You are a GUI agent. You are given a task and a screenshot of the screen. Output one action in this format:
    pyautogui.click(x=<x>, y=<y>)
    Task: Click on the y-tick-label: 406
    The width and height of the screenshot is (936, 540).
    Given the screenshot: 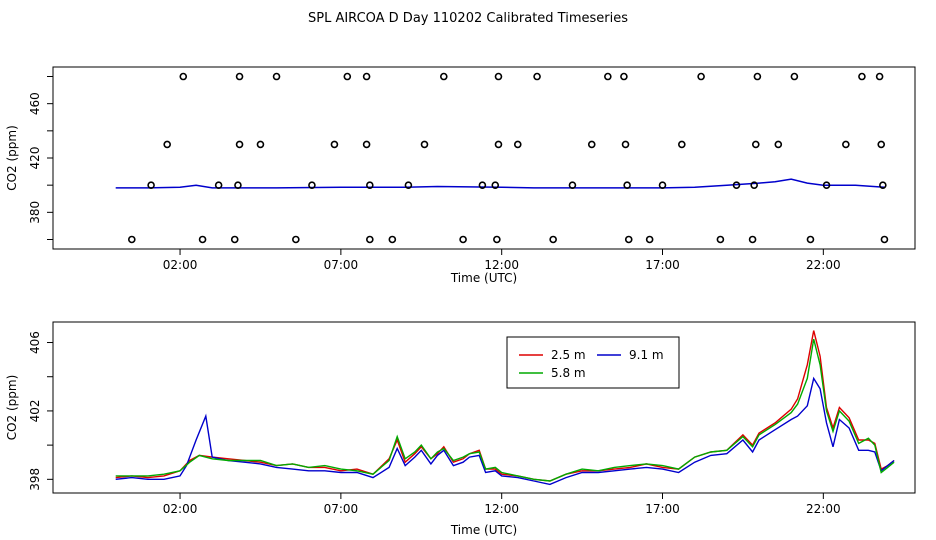 What is the action you would take?
    pyautogui.click(x=35, y=342)
    